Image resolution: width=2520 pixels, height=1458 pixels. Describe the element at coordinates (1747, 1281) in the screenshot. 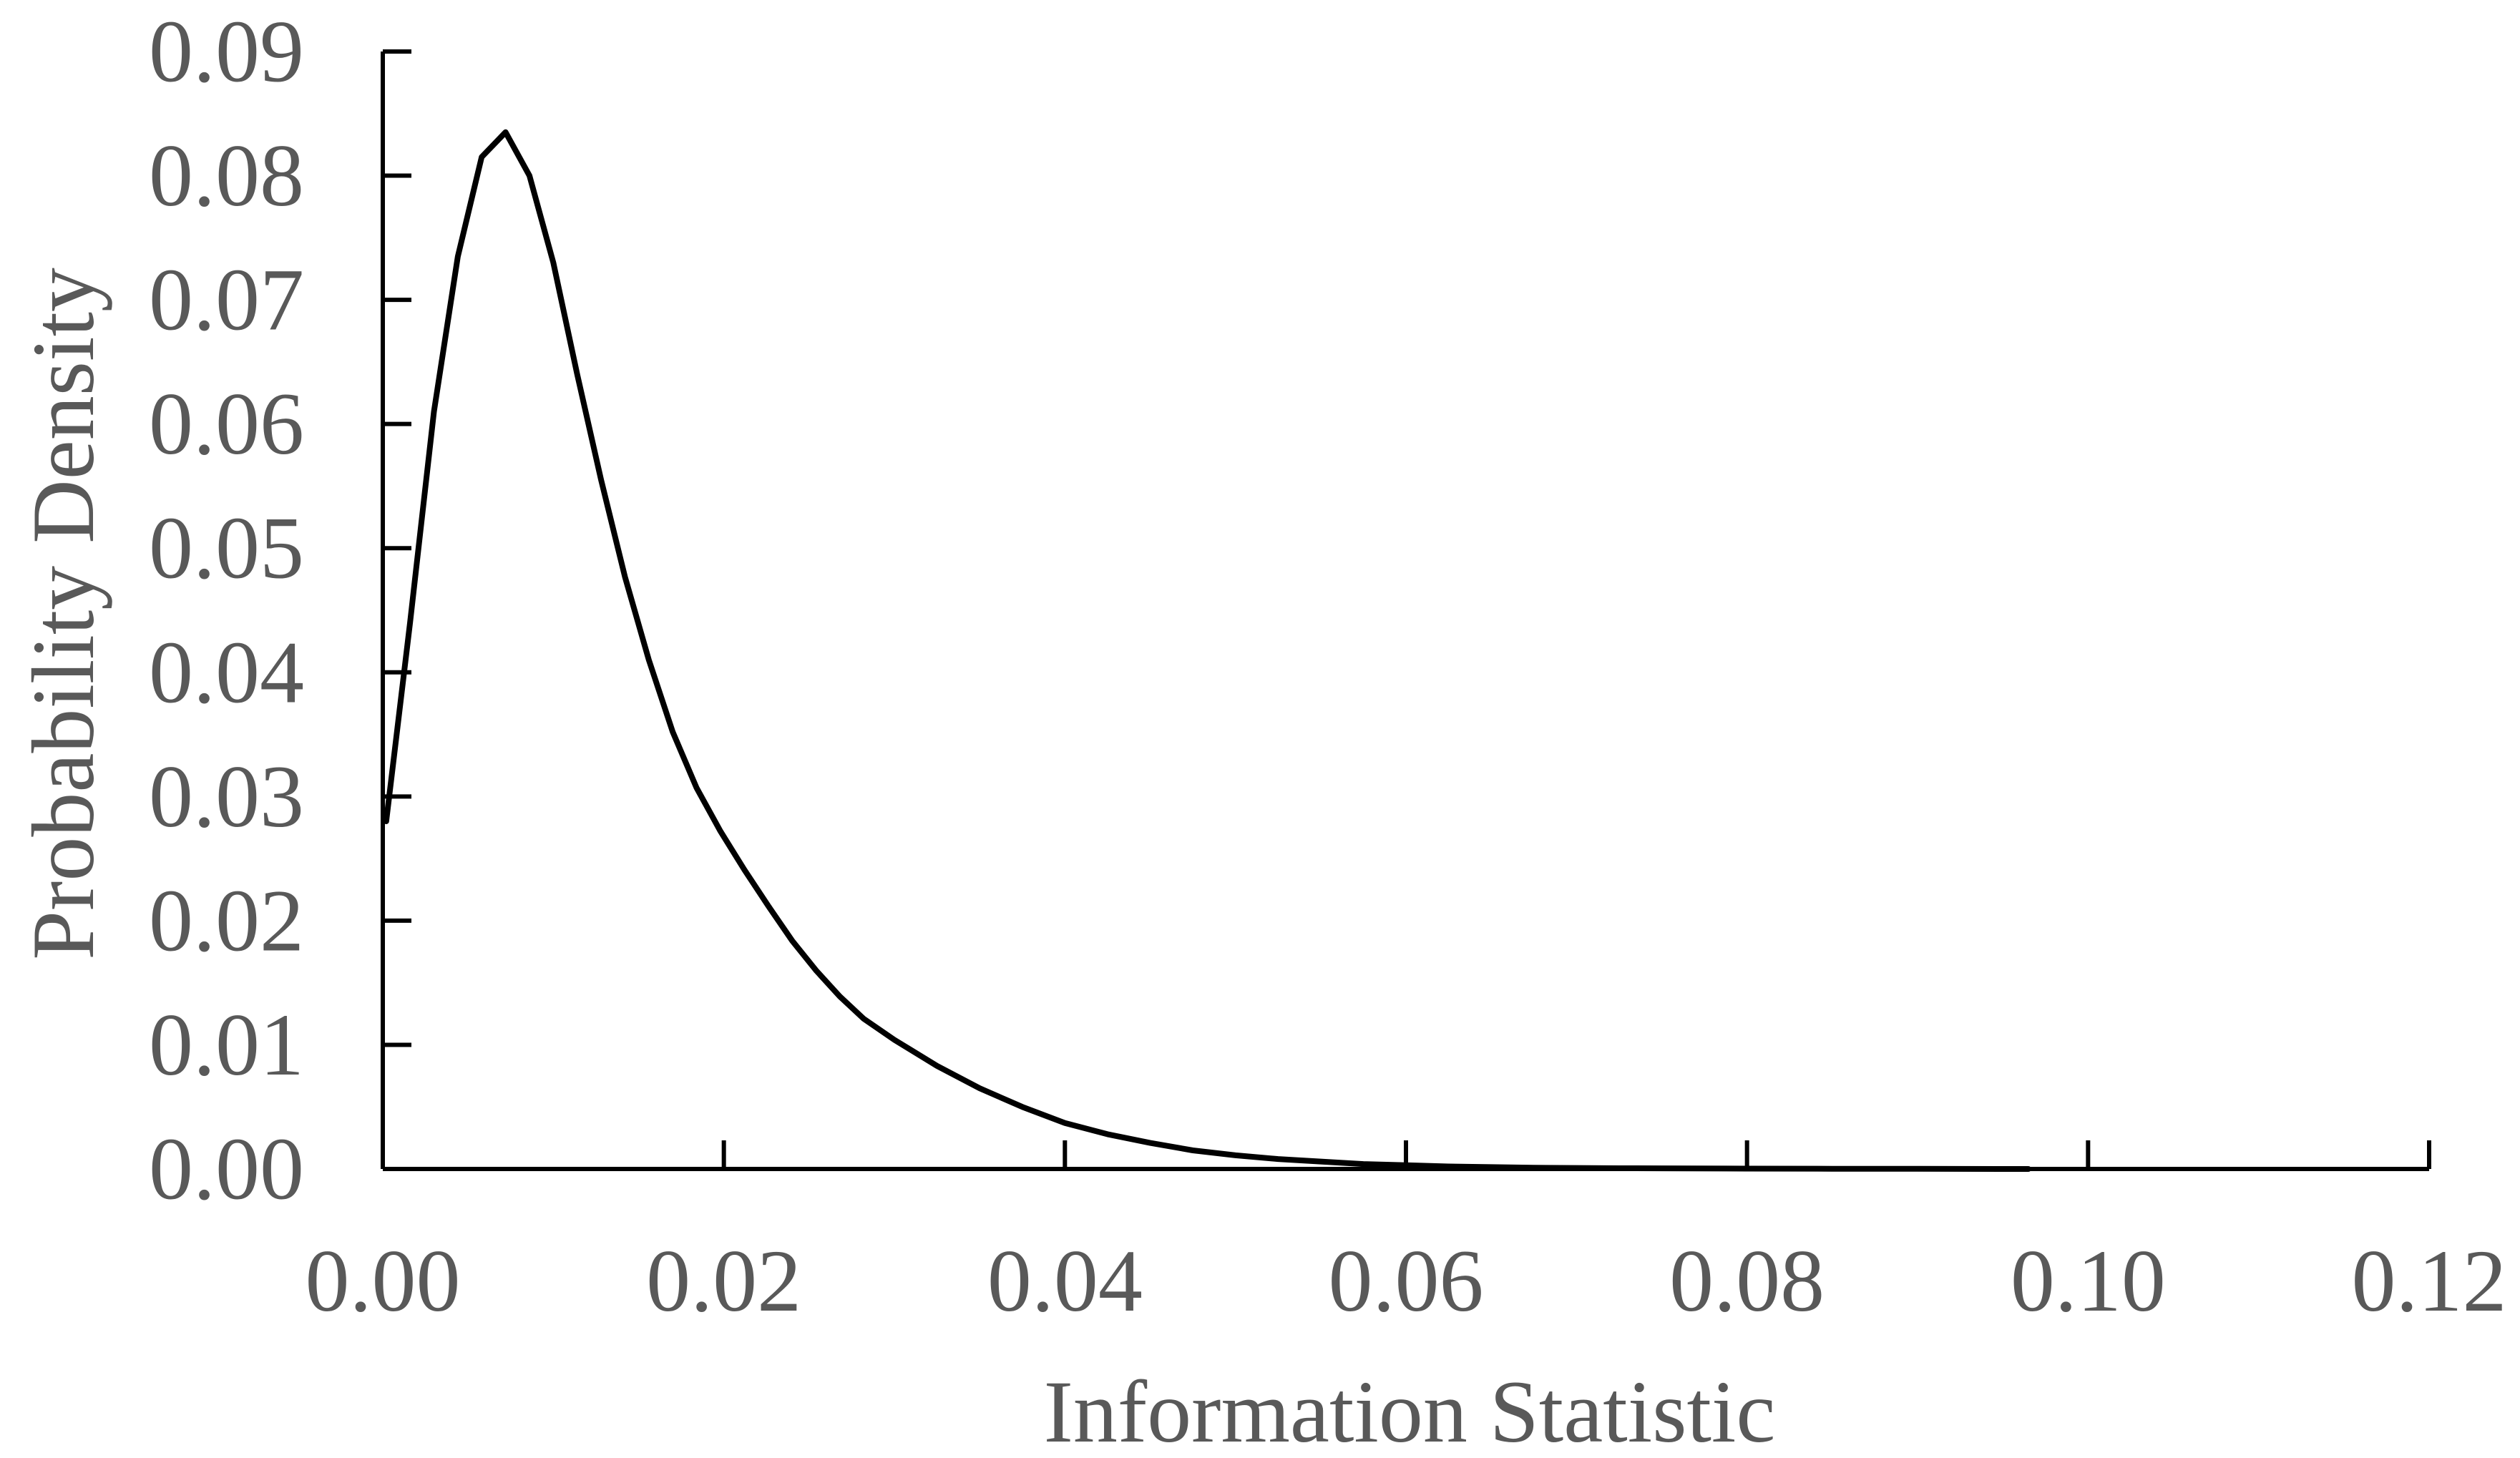

I see `x-tick-label: 0.08` at that location.